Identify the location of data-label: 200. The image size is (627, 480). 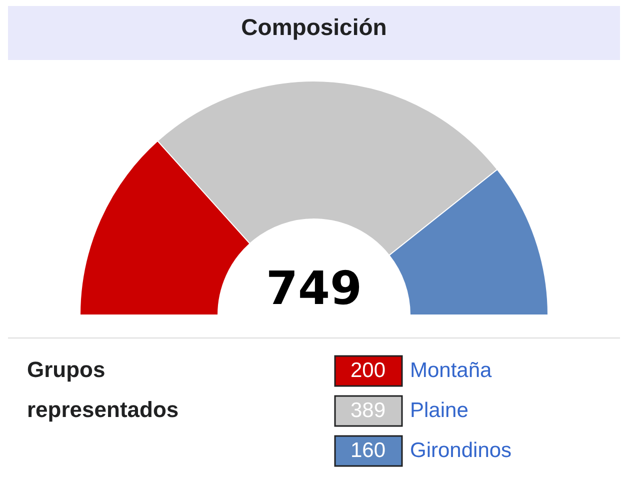
(368, 370).